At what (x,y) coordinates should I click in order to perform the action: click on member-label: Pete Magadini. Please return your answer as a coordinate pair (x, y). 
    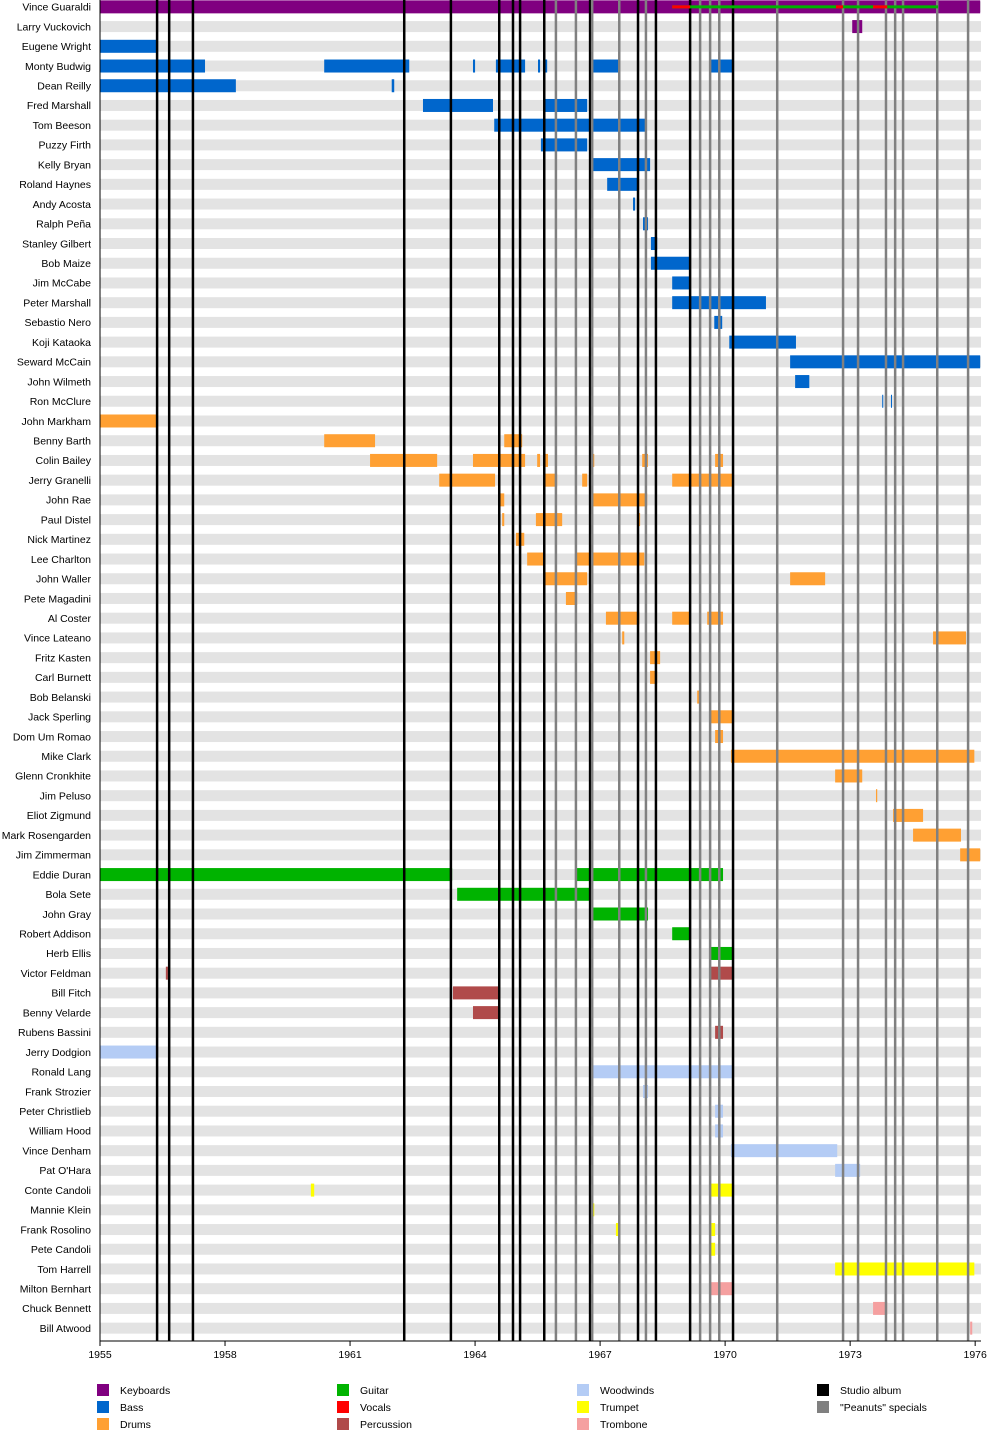
    Looking at the image, I should click on (57, 599).